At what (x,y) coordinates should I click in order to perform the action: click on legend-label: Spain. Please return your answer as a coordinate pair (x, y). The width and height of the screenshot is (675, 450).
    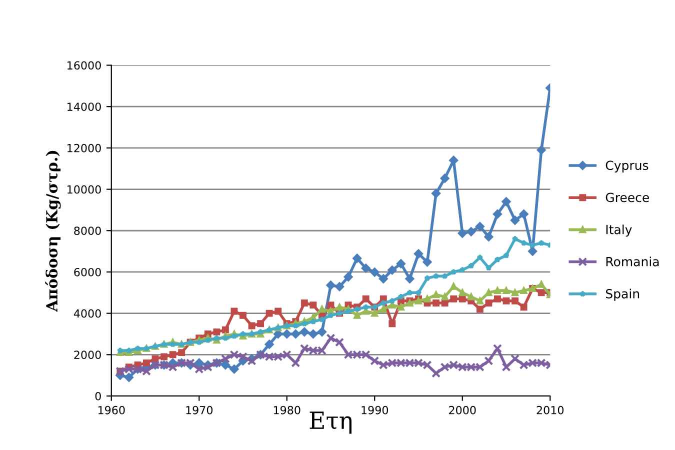
    Looking at the image, I should click on (623, 294).